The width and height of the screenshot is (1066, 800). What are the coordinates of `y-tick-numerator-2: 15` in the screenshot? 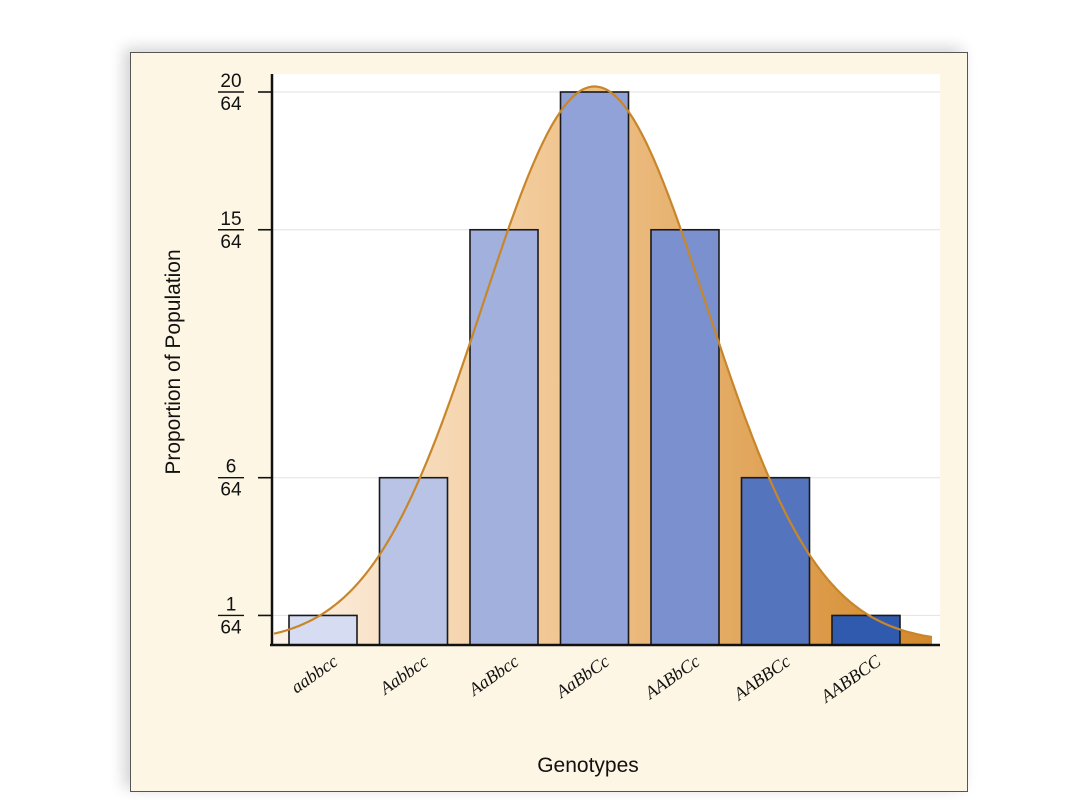 It's located at (230, 219).